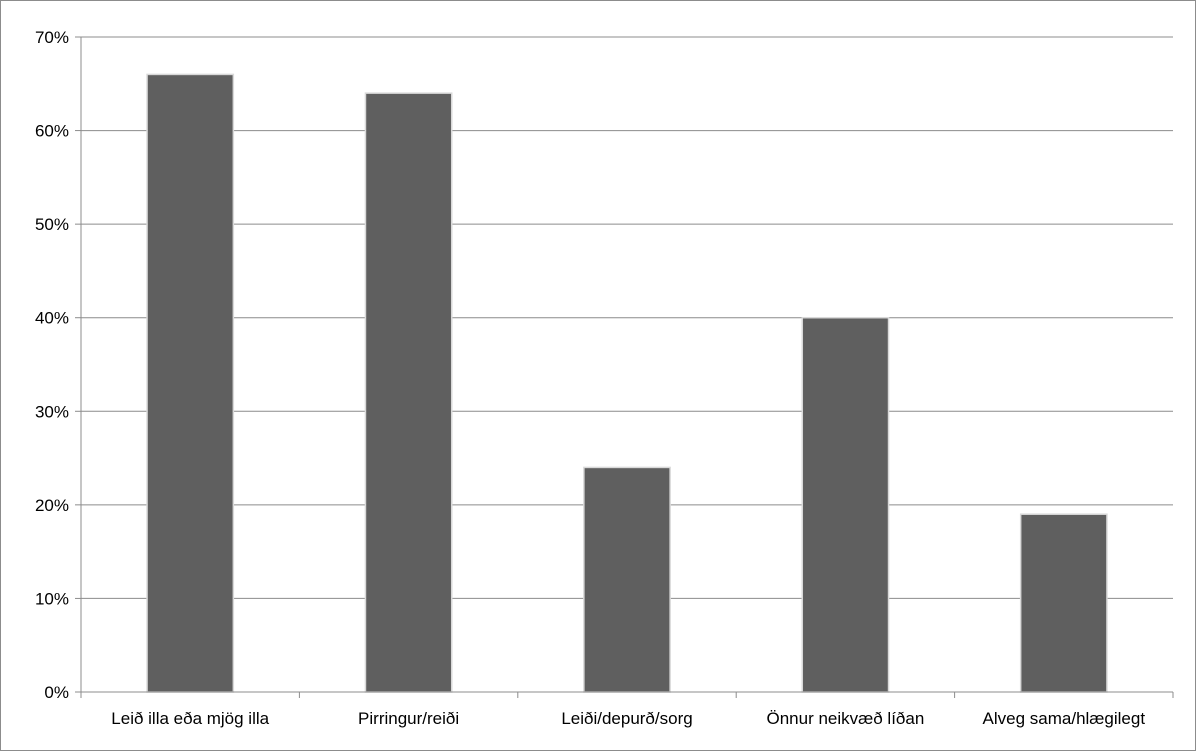 The height and width of the screenshot is (751, 1196). What do you see at coordinates (52, 598) in the screenshot?
I see `y-tick-label: 10%` at bounding box center [52, 598].